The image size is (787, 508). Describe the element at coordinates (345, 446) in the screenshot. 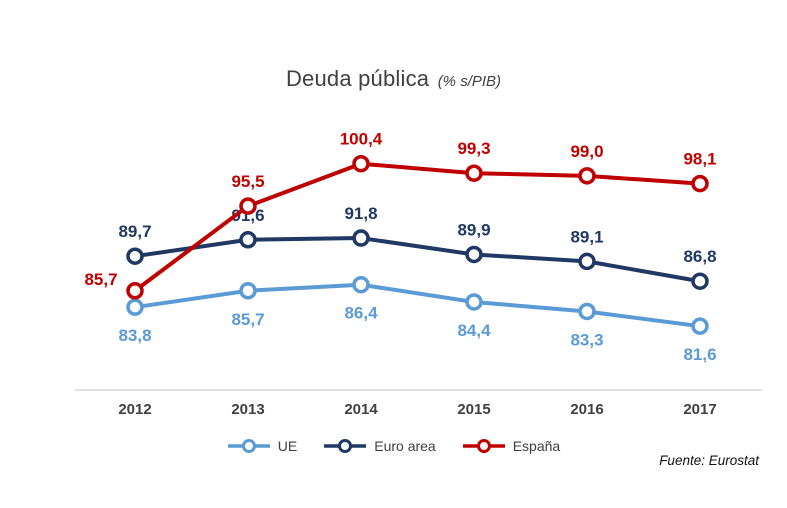

I see `legend-marker-euro-area` at that location.